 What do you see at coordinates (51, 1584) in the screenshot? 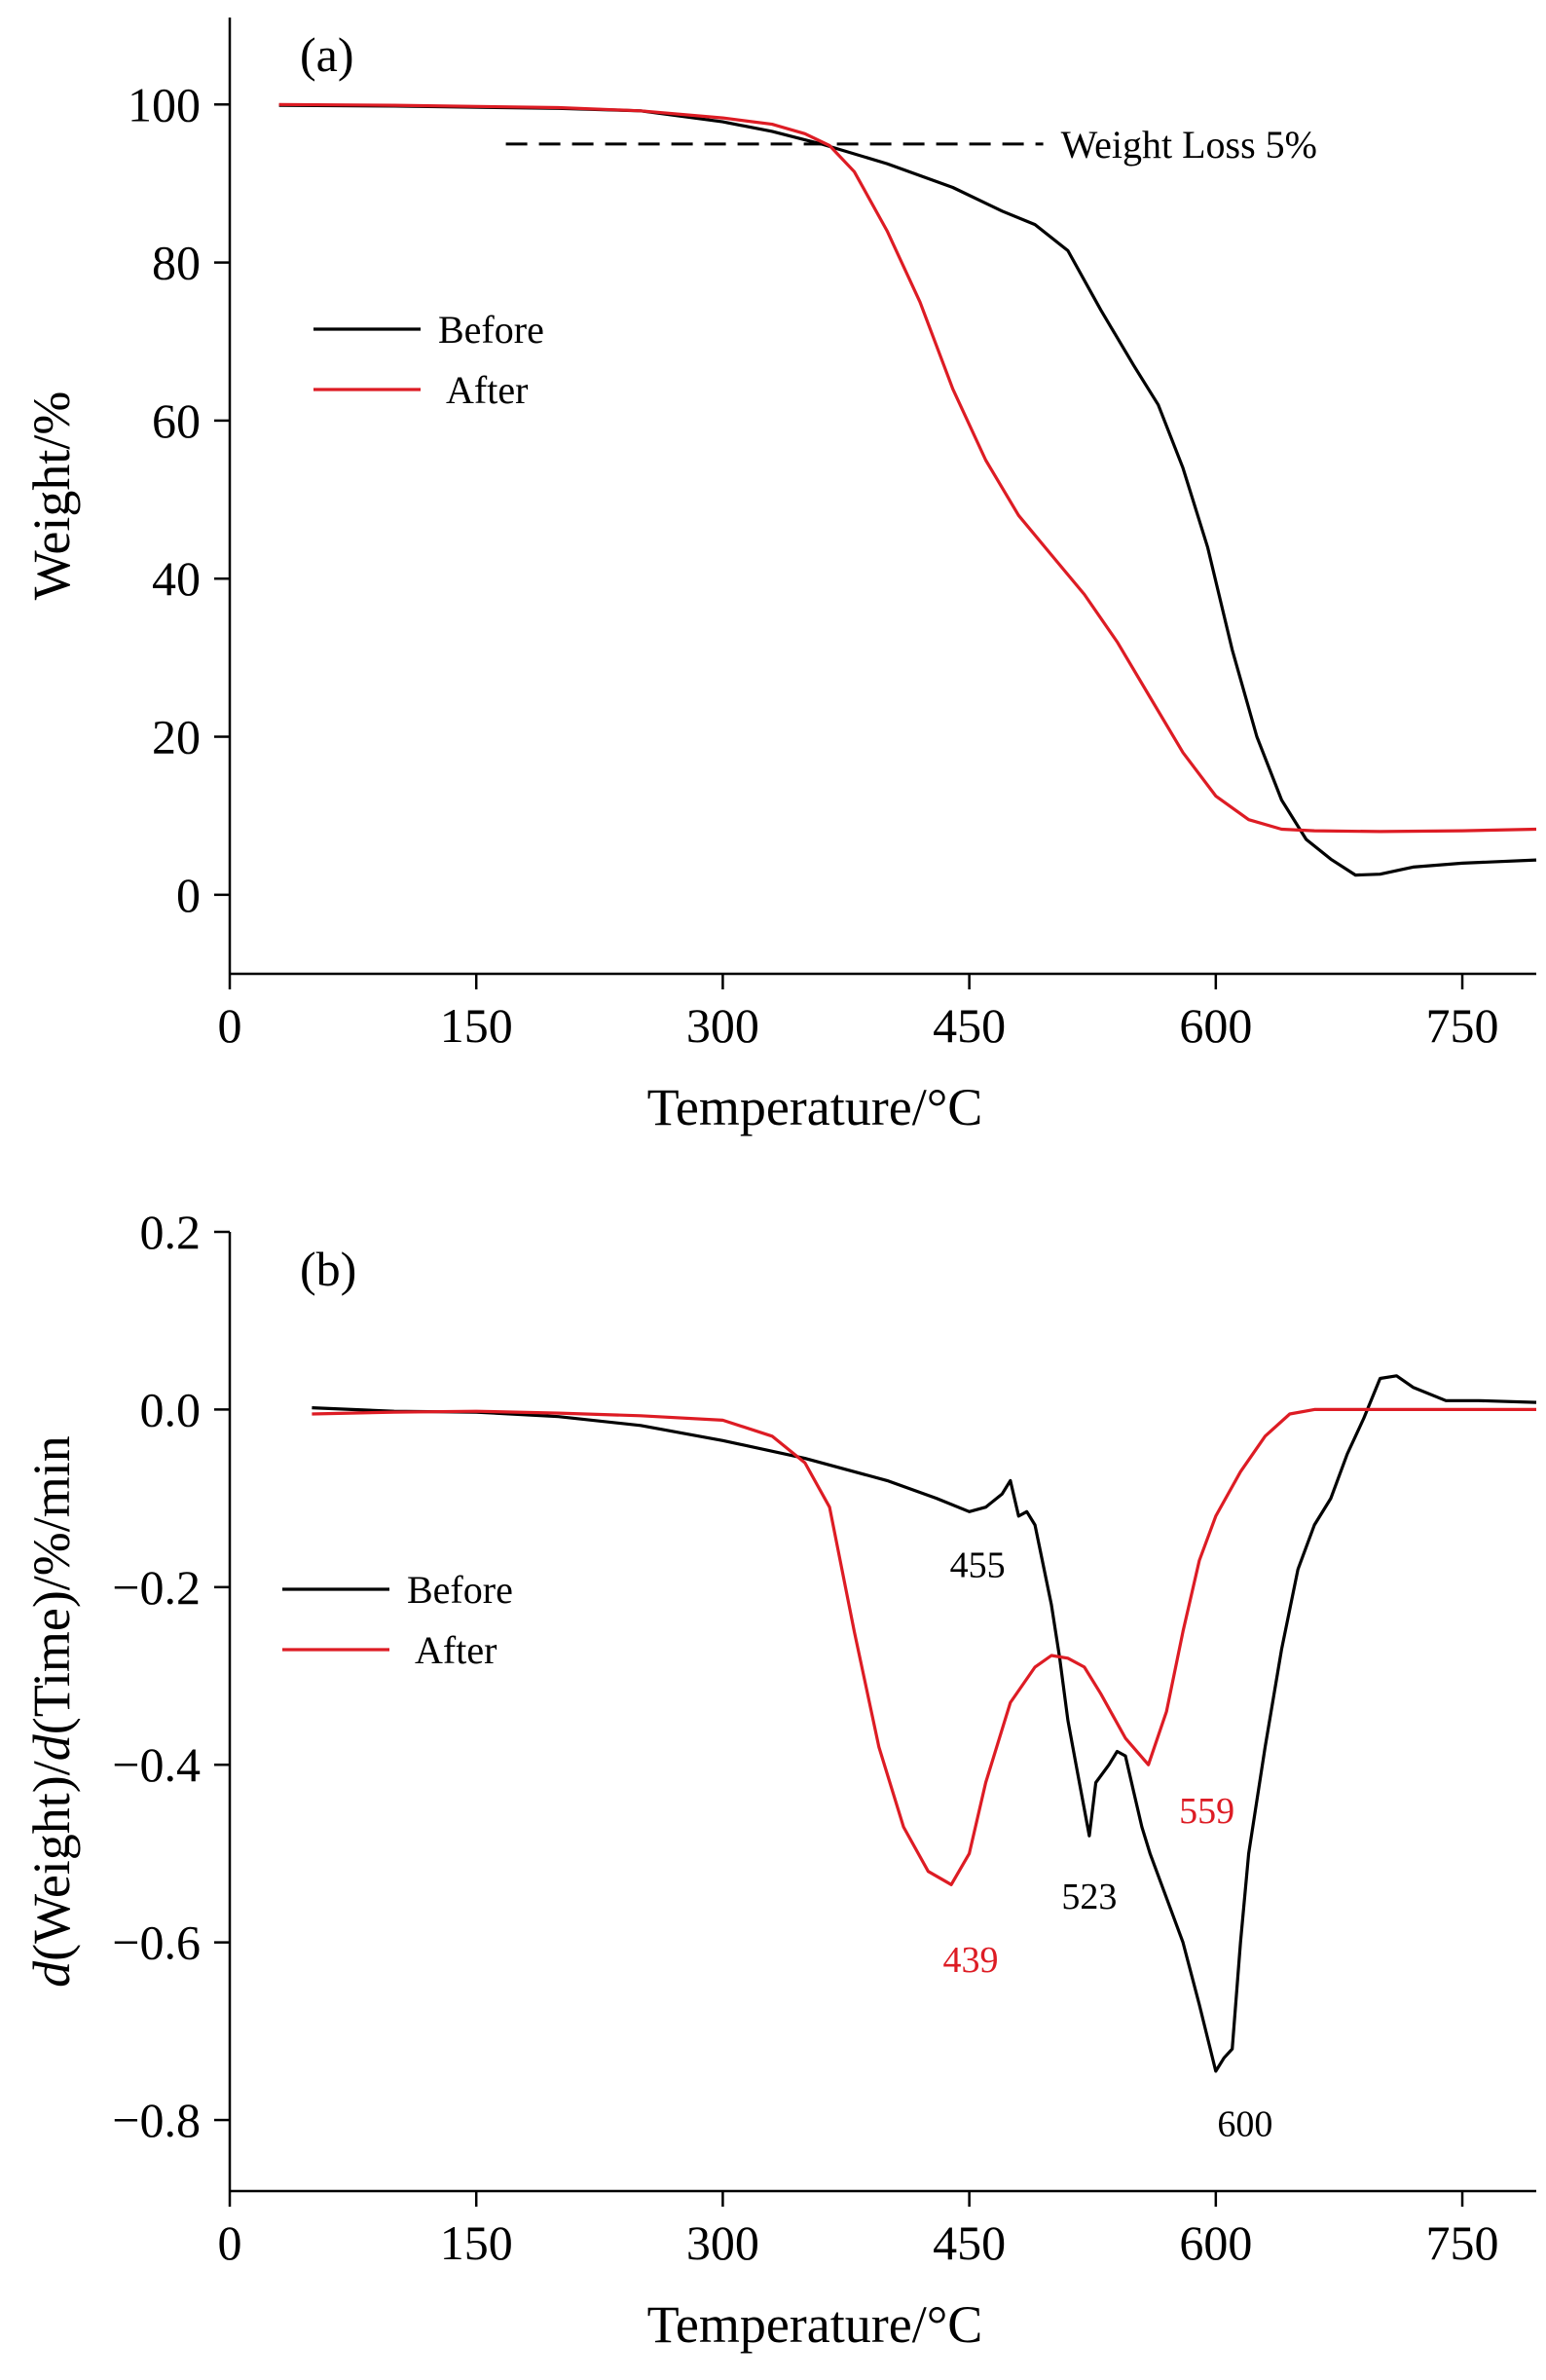
I see `y-axis-title-part: (Time)/%/min` at bounding box center [51, 1584].